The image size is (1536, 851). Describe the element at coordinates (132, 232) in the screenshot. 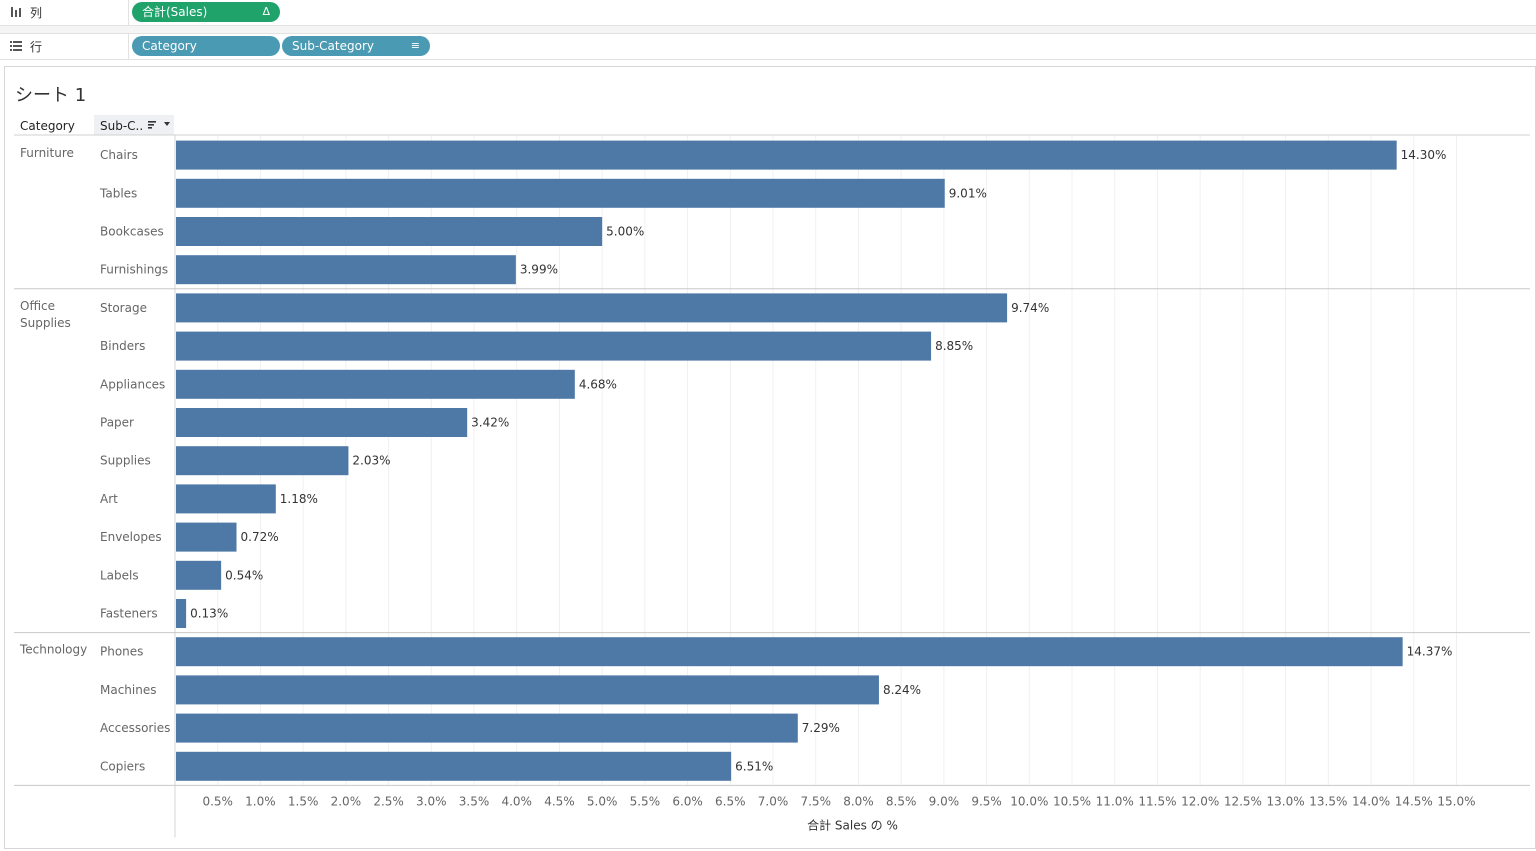

I see `subcategory-label: Bookcases` at that location.